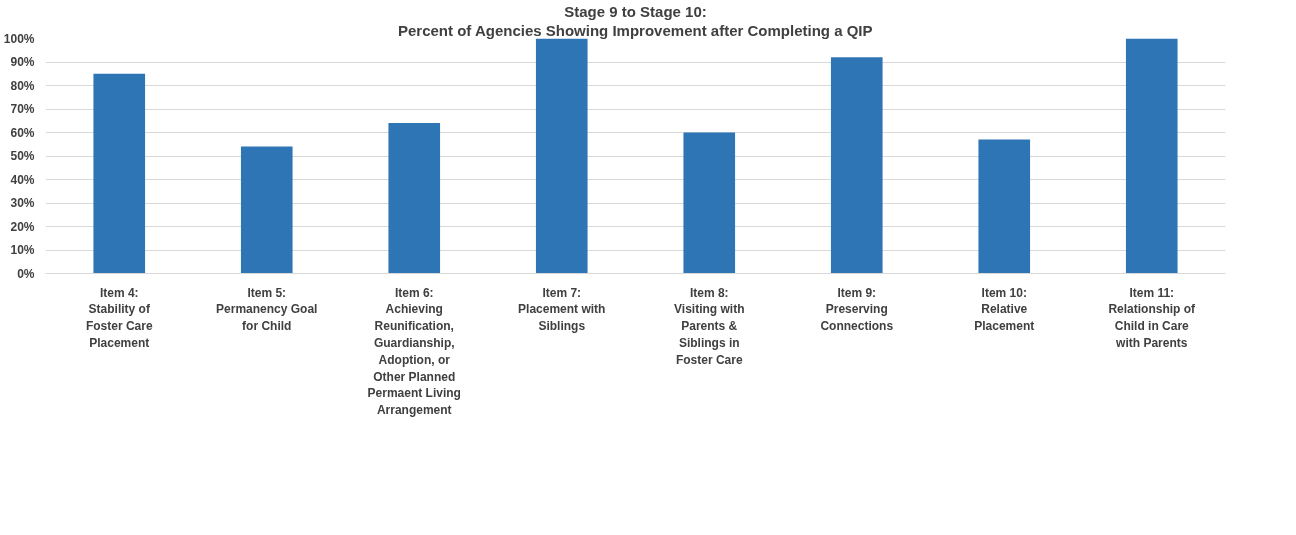 The height and width of the screenshot is (535, 1296). I want to click on y-tick-label: 10%, so click(22, 250).